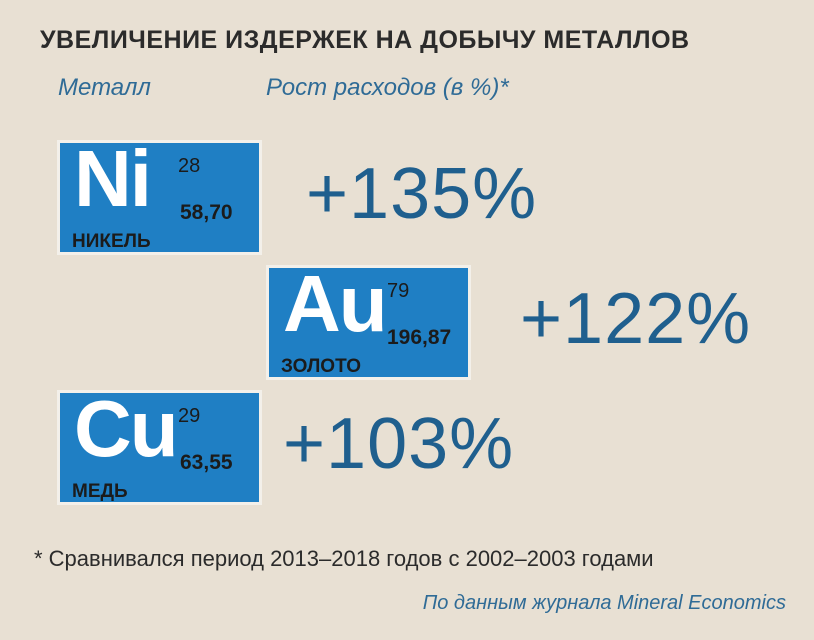 The height and width of the screenshot is (640, 814). Describe the element at coordinates (189, 166) in the screenshot. I see `atomic-number: 28` at that location.